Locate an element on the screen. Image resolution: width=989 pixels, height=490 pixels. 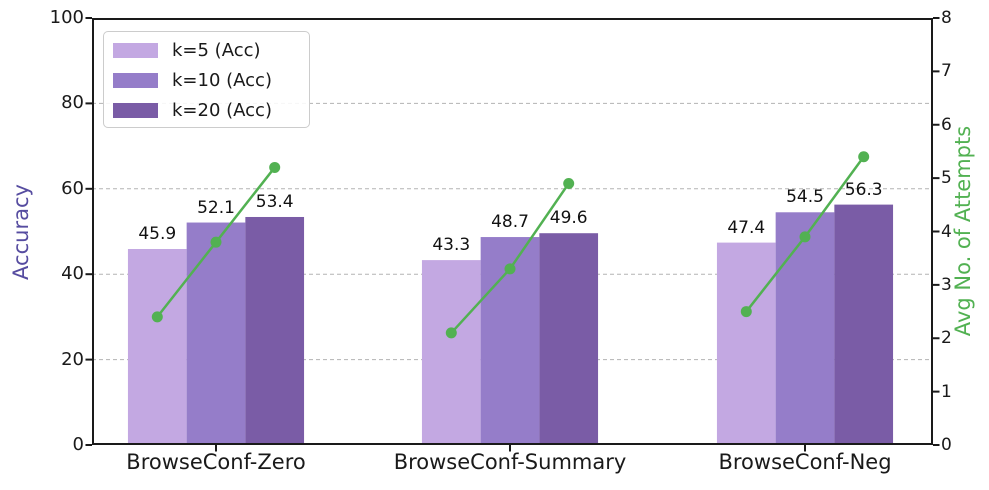
y-right-tick-label: 3 is located at coordinates (946, 284).